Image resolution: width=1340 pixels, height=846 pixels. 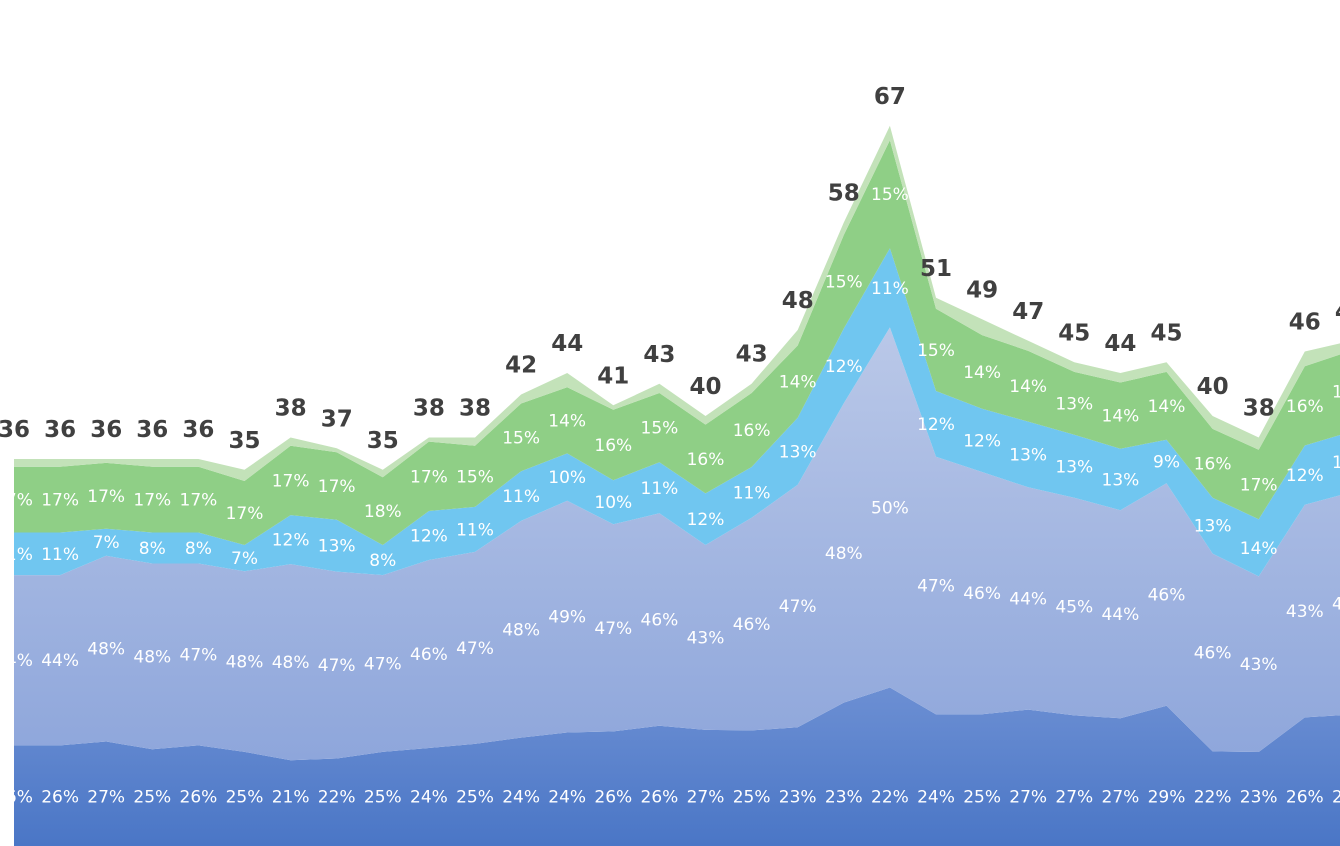 What do you see at coordinates (982, 290) in the screenshot?
I see `total-label: 49` at bounding box center [982, 290].